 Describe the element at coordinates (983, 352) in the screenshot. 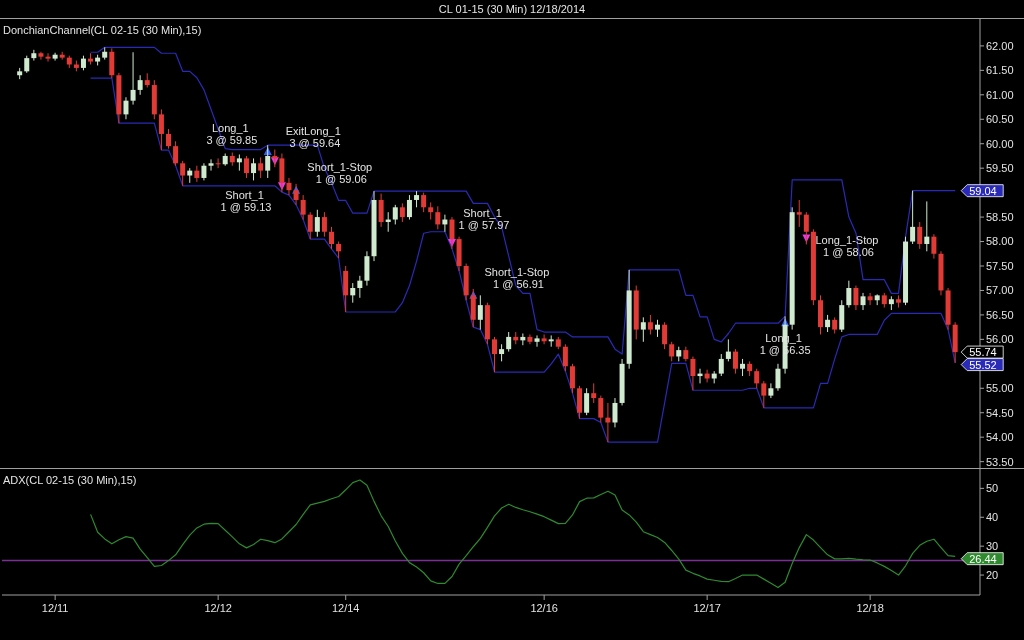

I see `annotation: 55.74` at that location.